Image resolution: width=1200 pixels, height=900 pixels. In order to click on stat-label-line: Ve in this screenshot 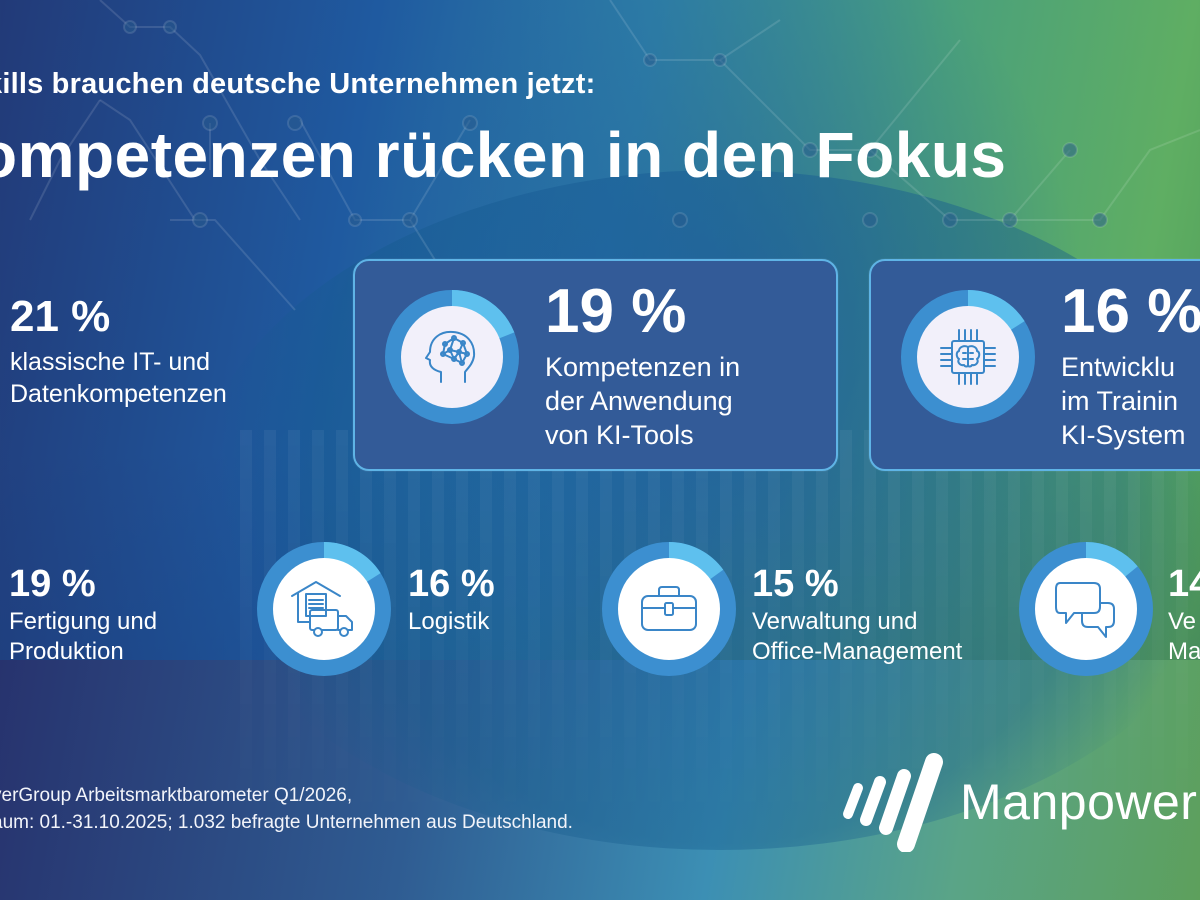, I will do `click(1182, 621)`.